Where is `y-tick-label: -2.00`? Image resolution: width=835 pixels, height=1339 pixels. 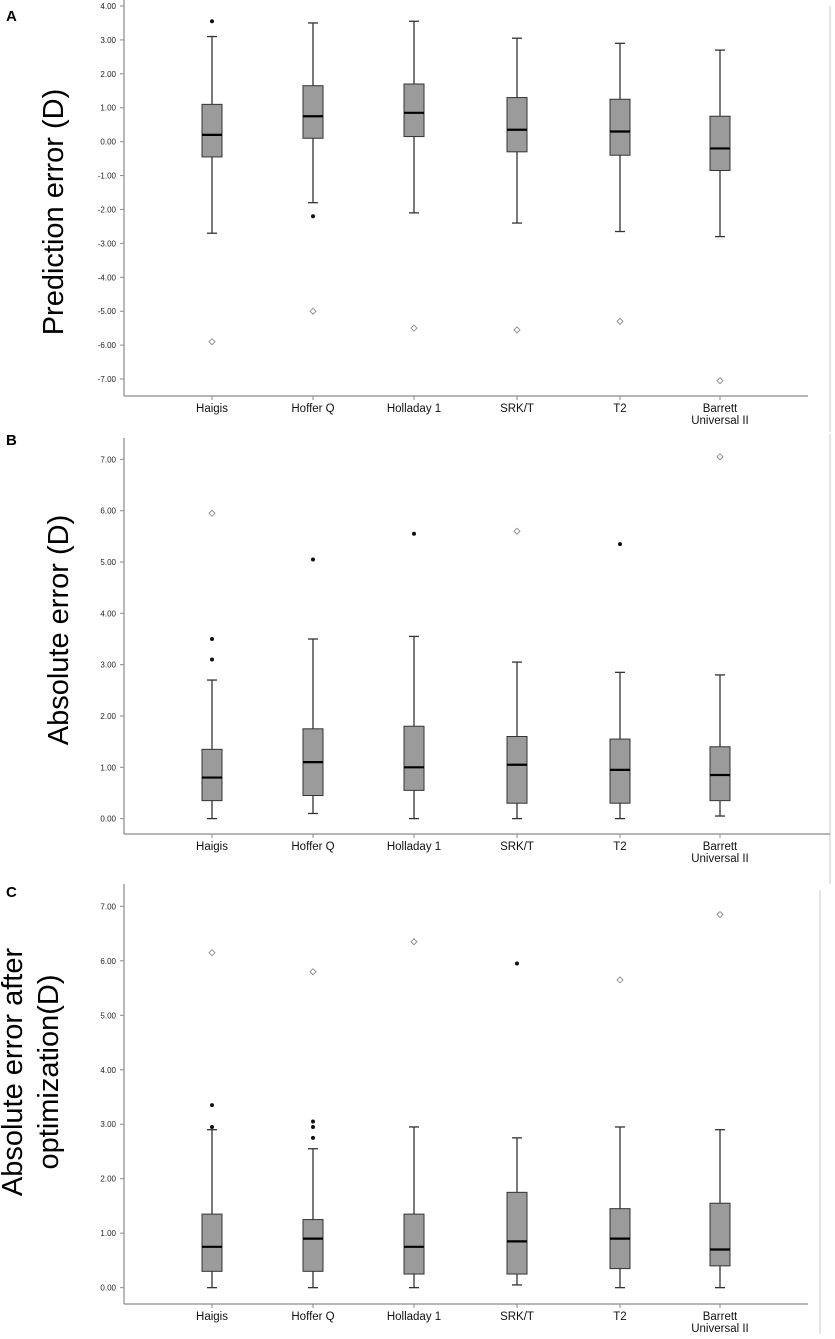
y-tick-label: -2.00 is located at coordinates (107, 209).